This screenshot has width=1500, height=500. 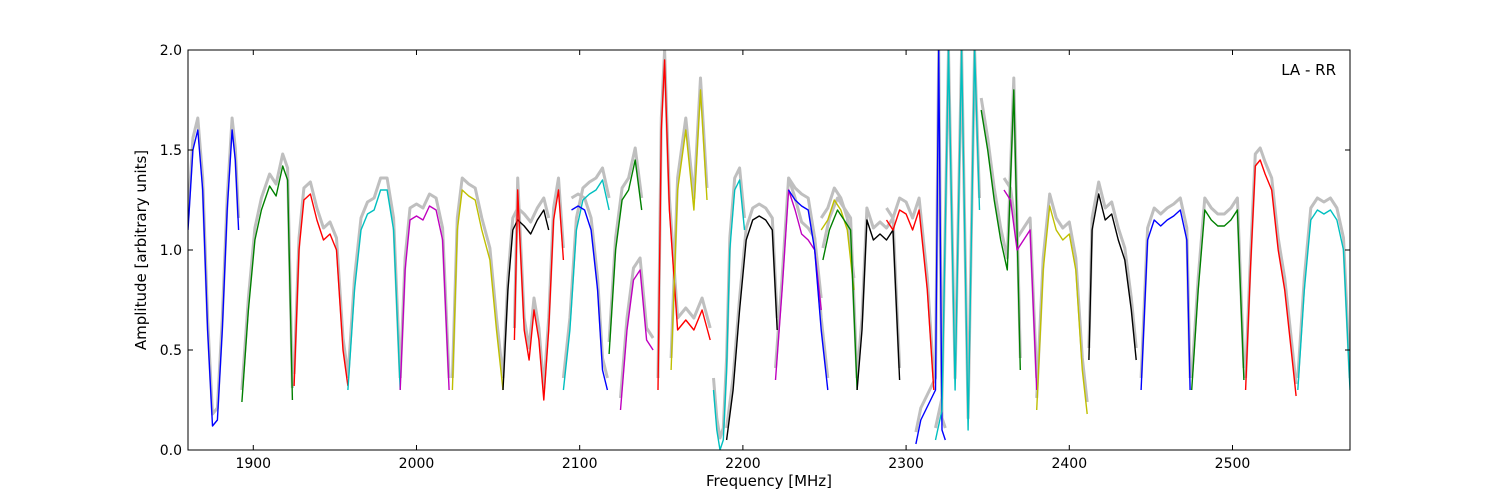 I want to click on chart-annotation: LA - RR, so click(x=1308, y=70).